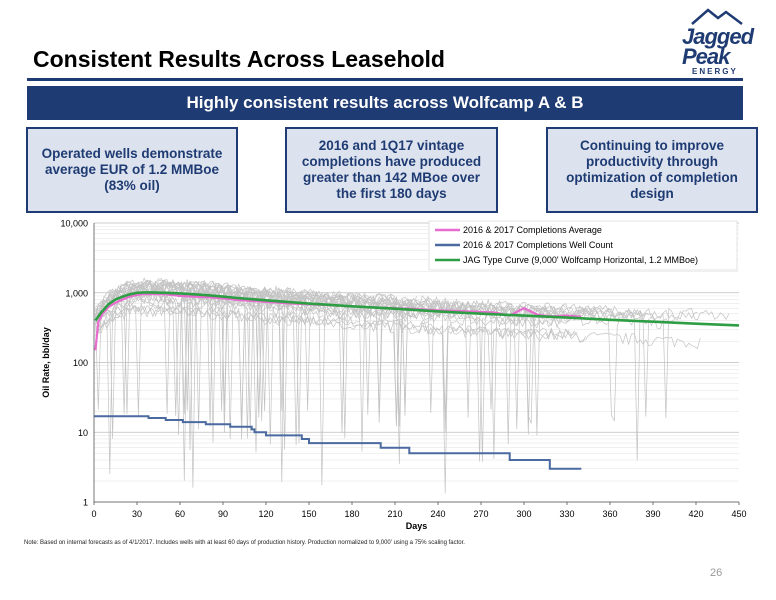 This screenshot has height=600, width=776. Describe the element at coordinates (566, 514) in the screenshot. I see `x-tick-label: 330` at that location.